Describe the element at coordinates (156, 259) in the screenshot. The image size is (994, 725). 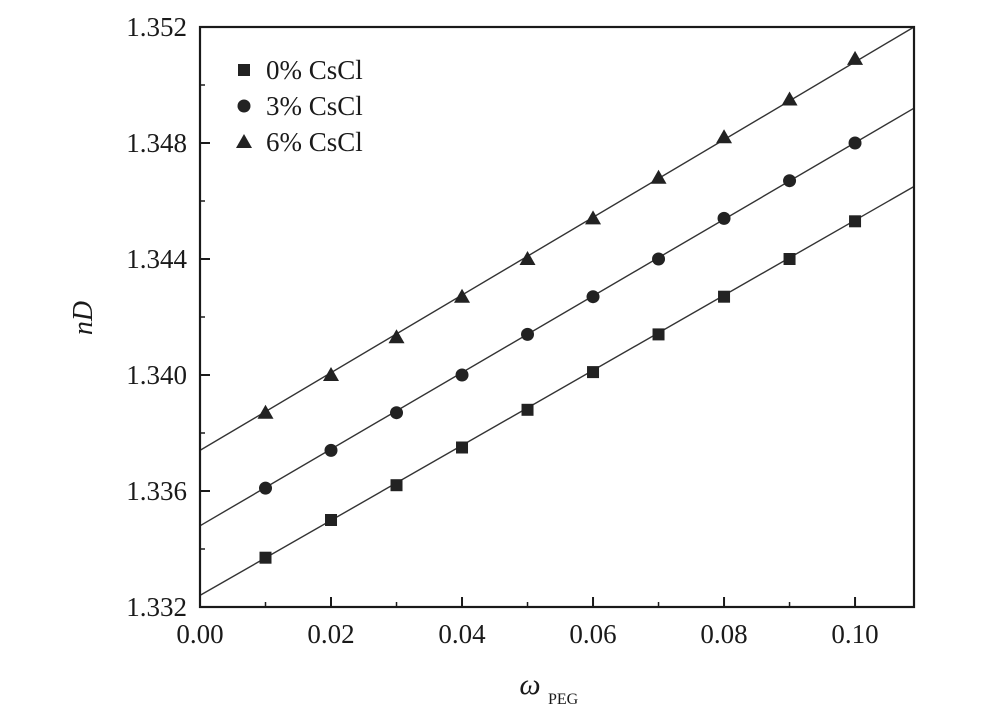
I see `y-tick-label: 1.344` at that location.